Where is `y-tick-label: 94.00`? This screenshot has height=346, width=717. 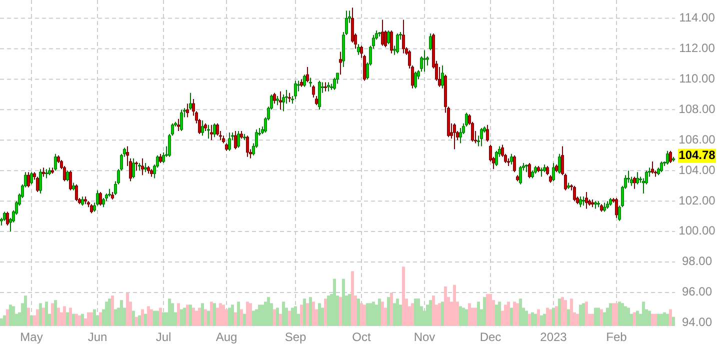
y-tick-label: 94.00 is located at coordinates (697, 322).